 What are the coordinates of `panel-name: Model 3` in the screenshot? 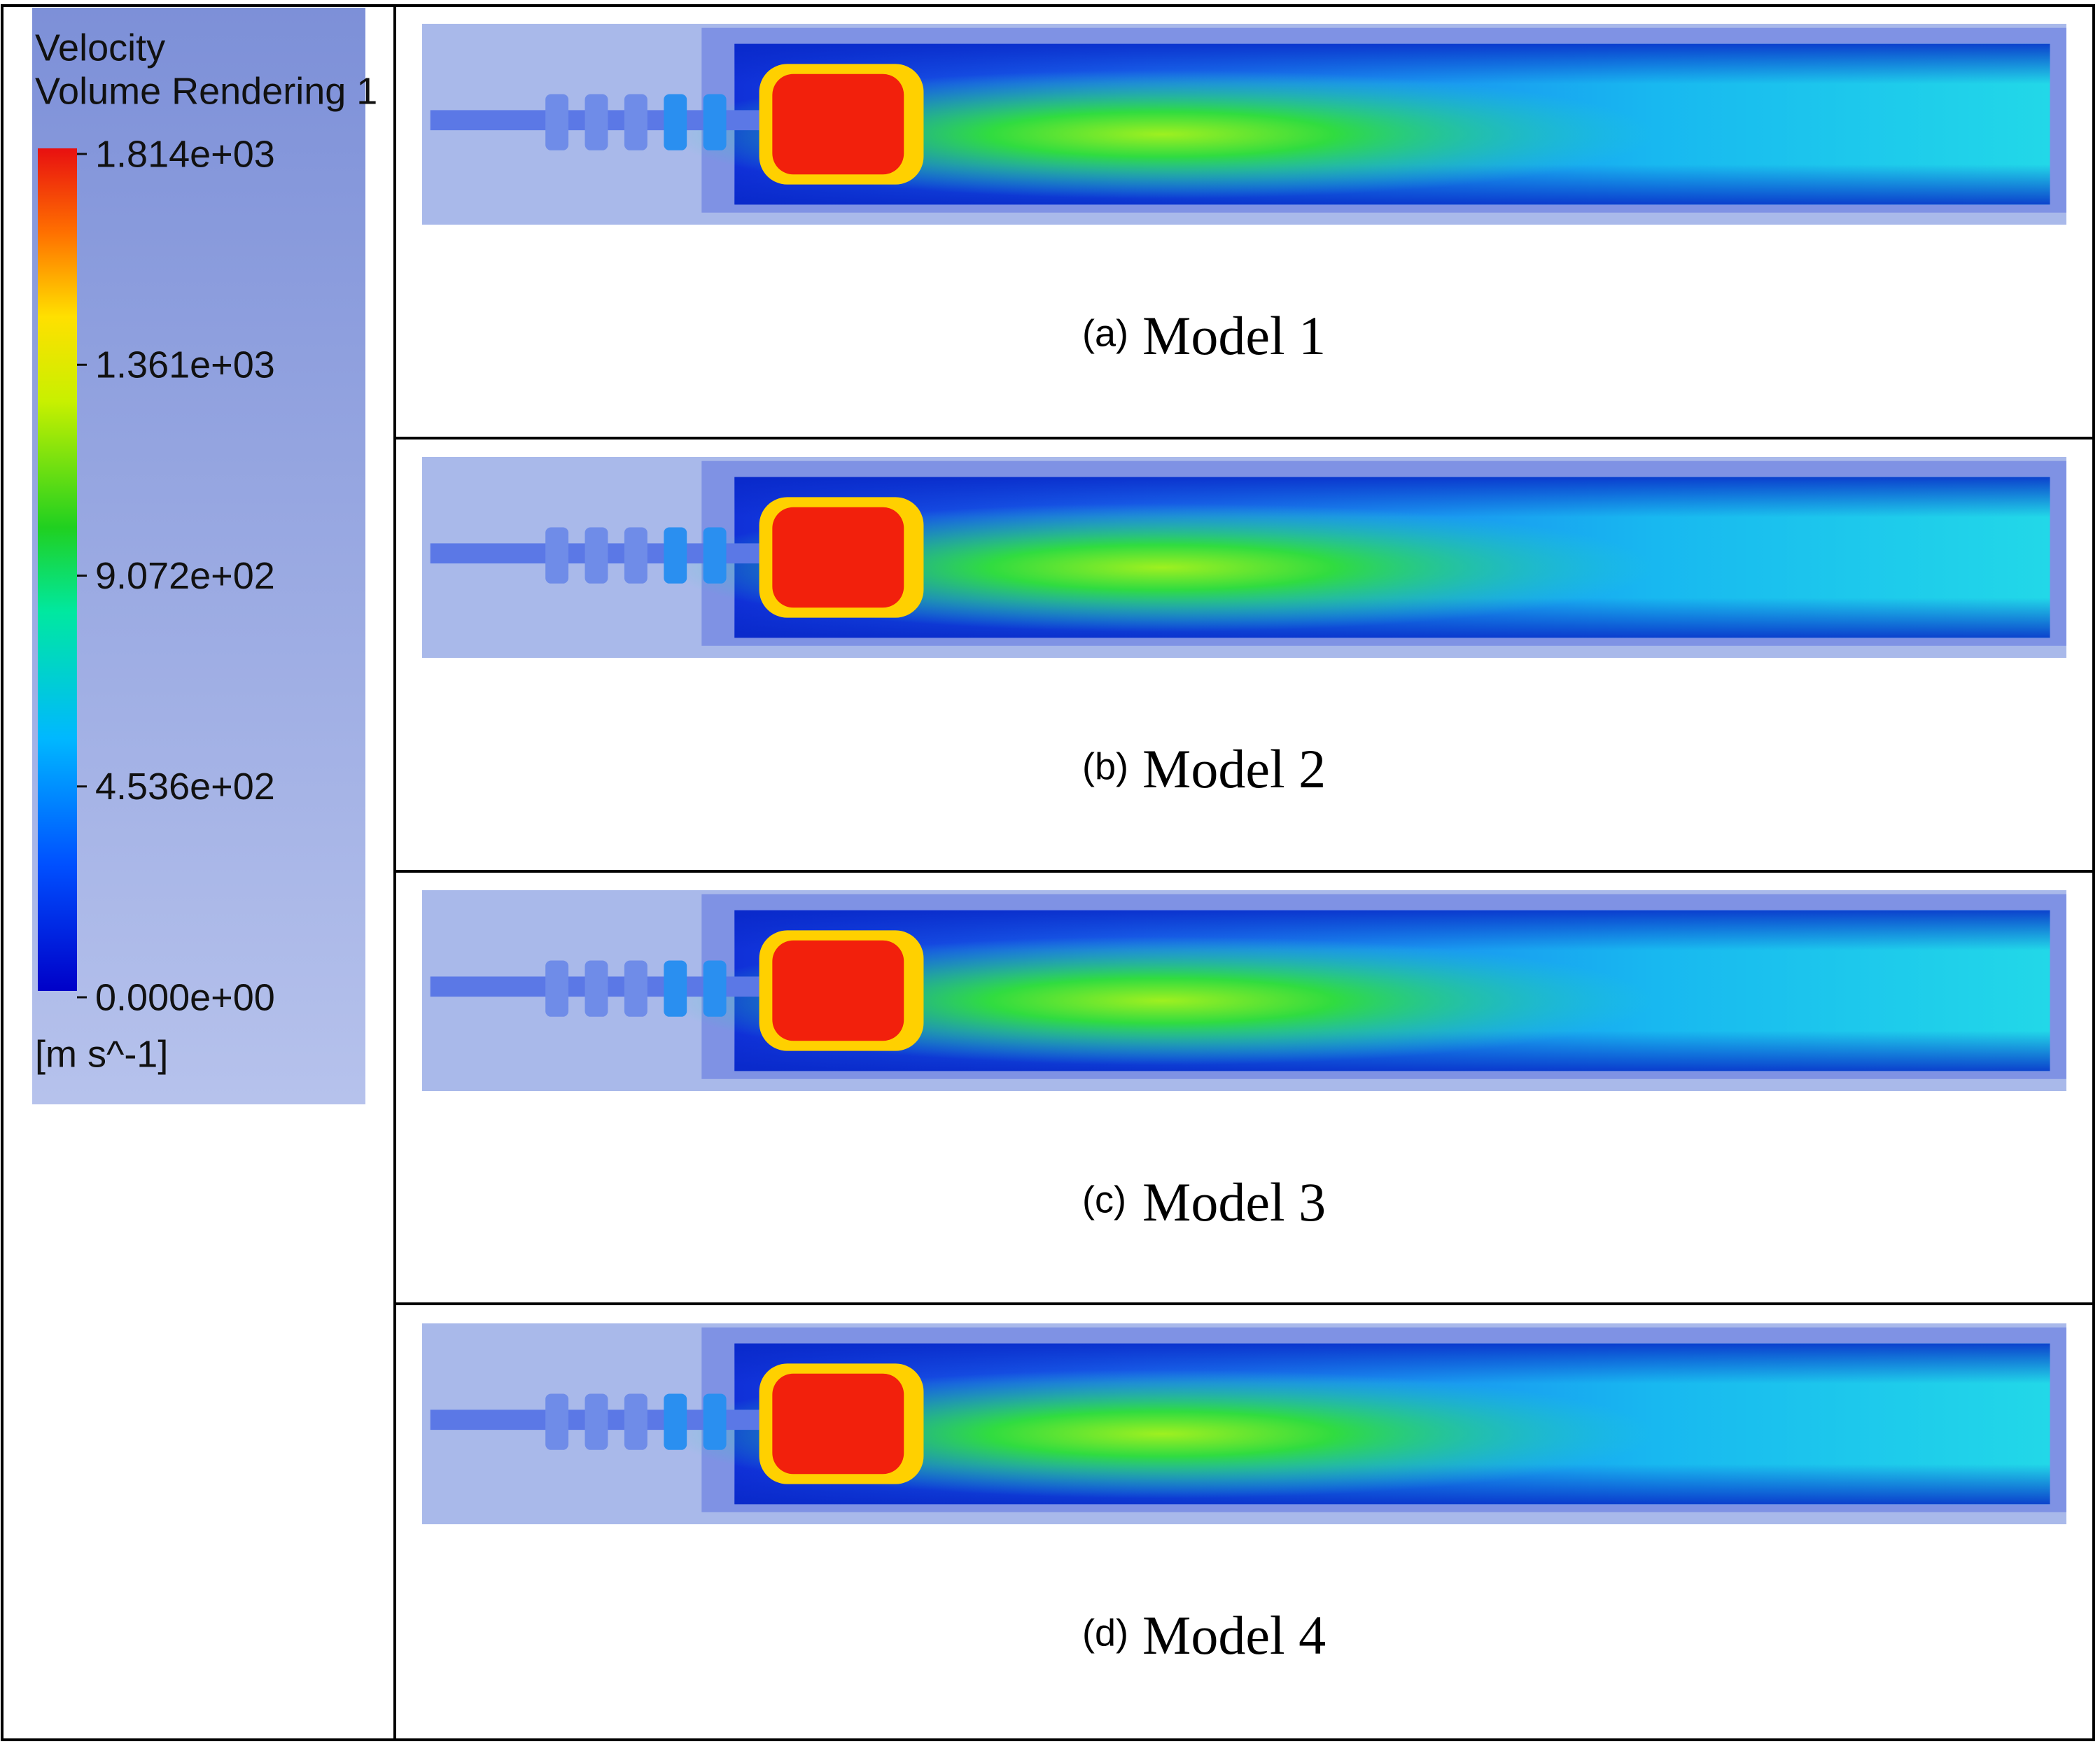 It's located at (1234, 1202).